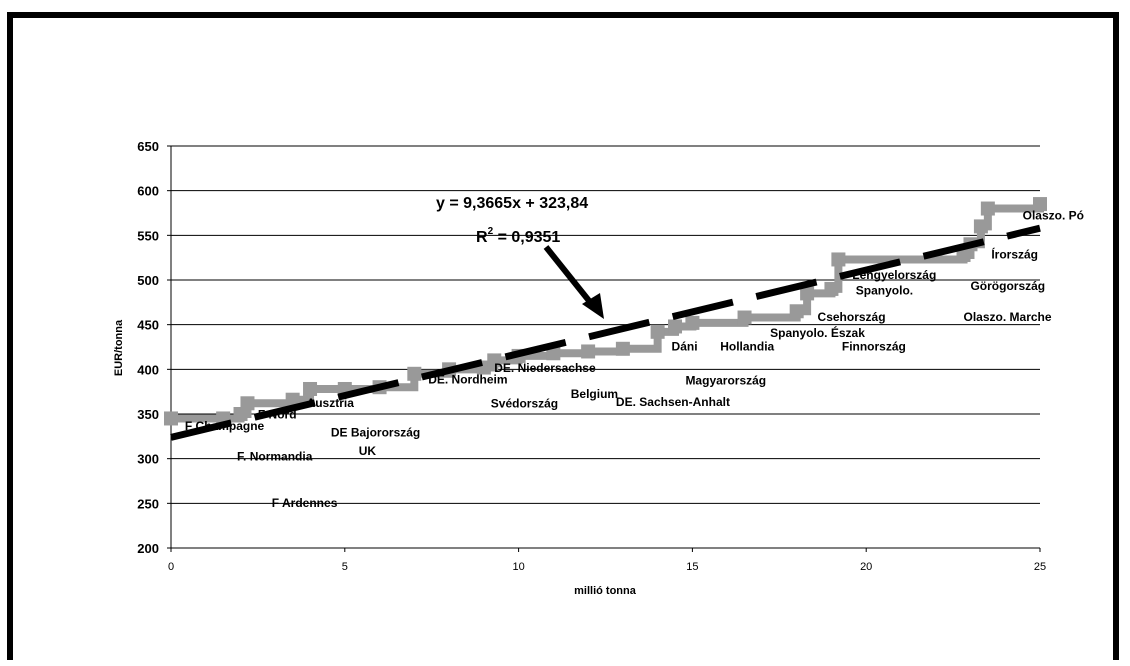 This screenshot has width=1130, height=666. What do you see at coordinates (884, 290) in the screenshot?
I see `point-label: Spanyolo.` at bounding box center [884, 290].